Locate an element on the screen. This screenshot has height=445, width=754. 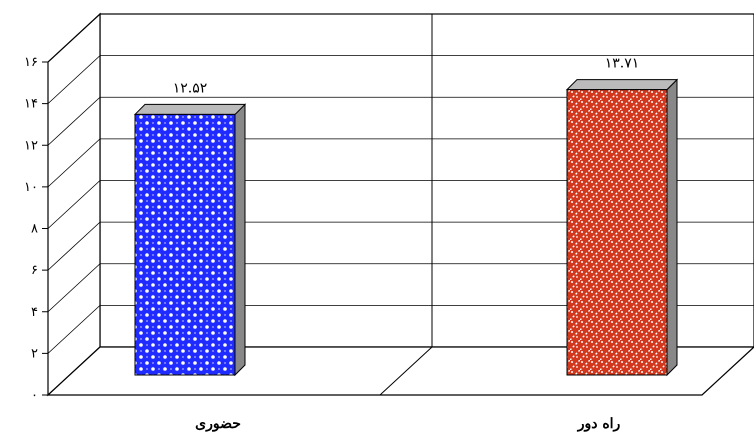
data-label: ۱۳.۷۱ is located at coordinates (622, 64).